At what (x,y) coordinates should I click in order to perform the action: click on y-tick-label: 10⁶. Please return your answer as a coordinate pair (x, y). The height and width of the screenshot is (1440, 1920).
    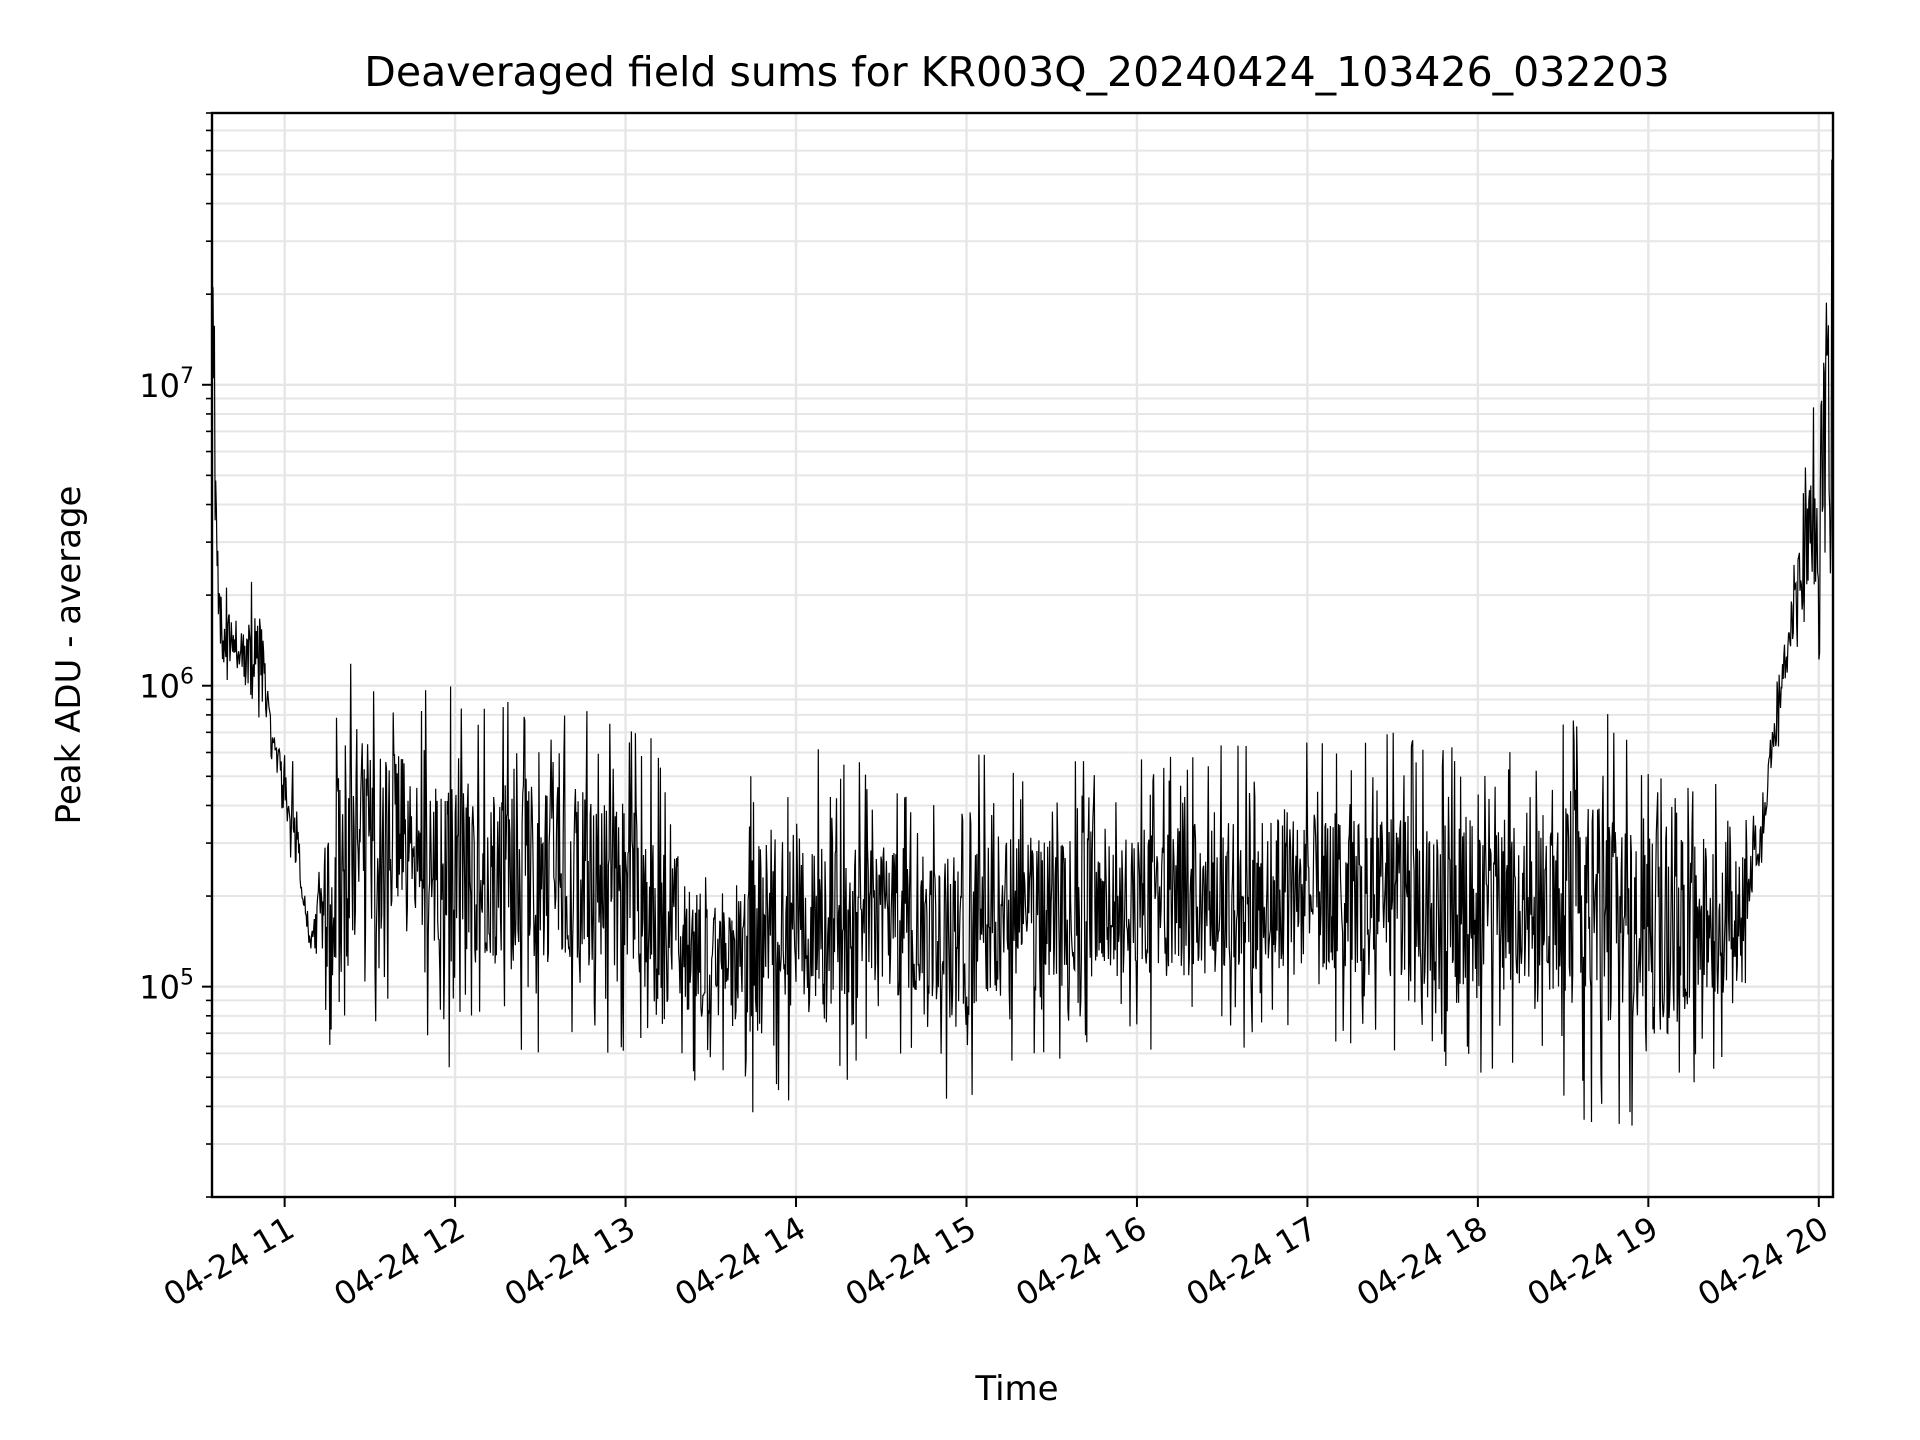
    Looking at the image, I should click on (166, 685).